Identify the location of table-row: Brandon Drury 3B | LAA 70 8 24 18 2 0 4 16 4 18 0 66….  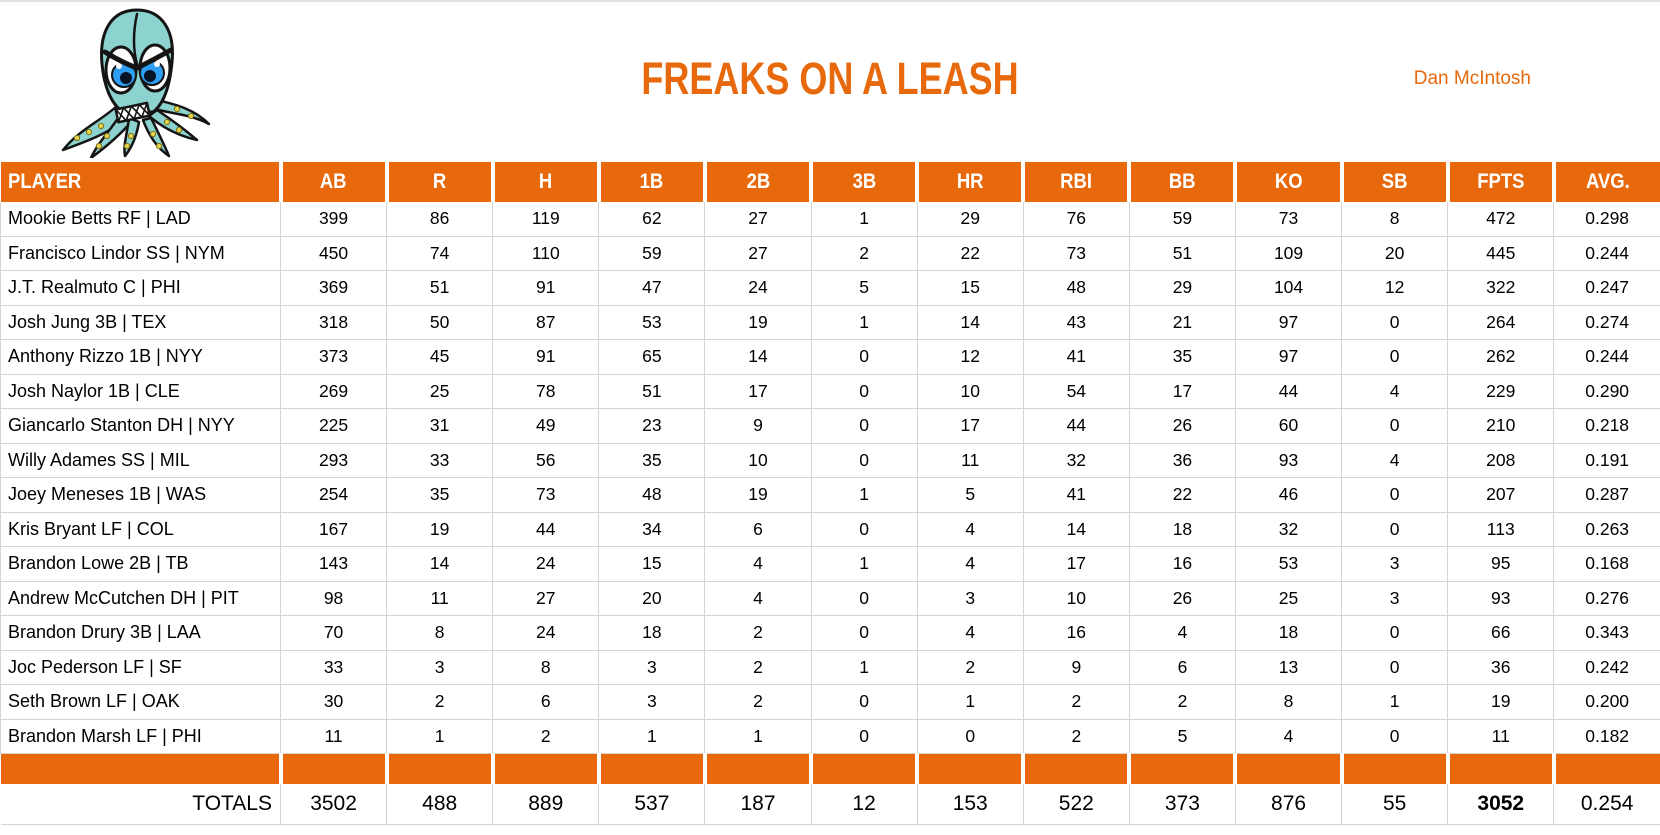
(830, 633).